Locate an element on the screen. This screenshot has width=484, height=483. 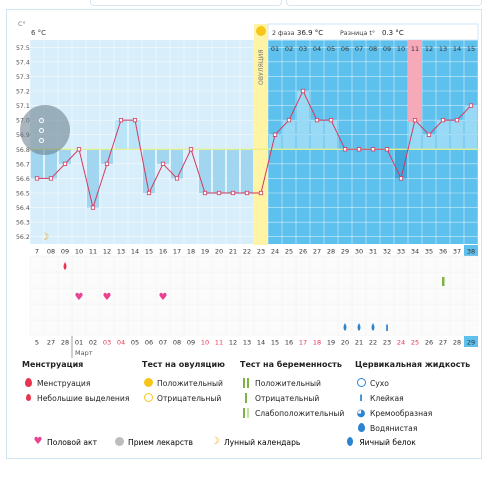
blood-drop-icon is located at coordinates (28, 382).